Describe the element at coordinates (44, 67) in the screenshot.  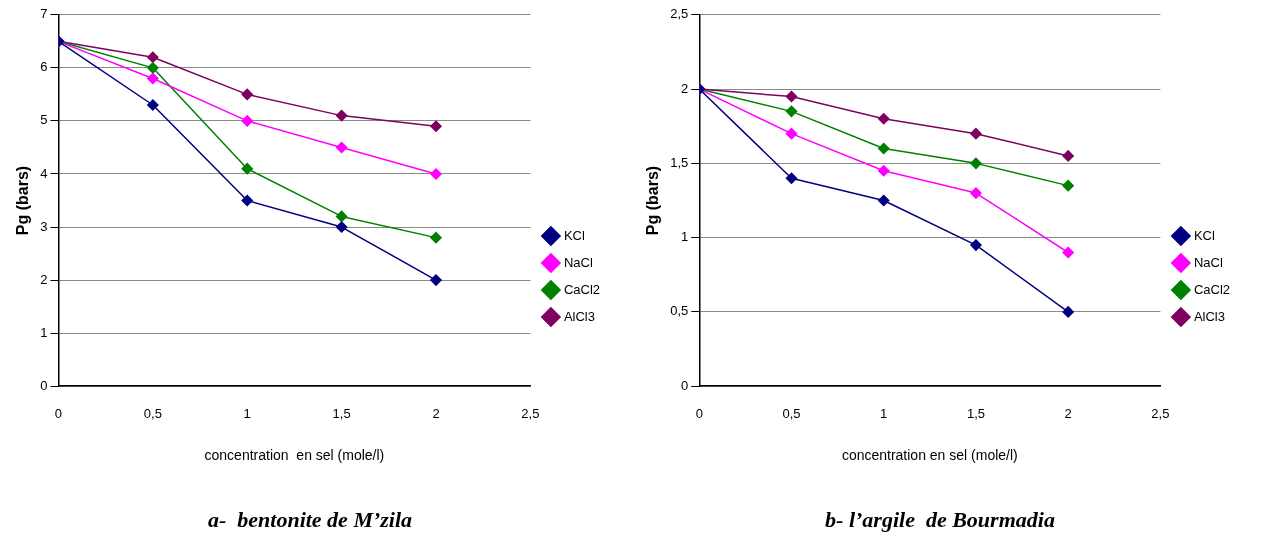
I see `y-tick-label: 6` at that location.